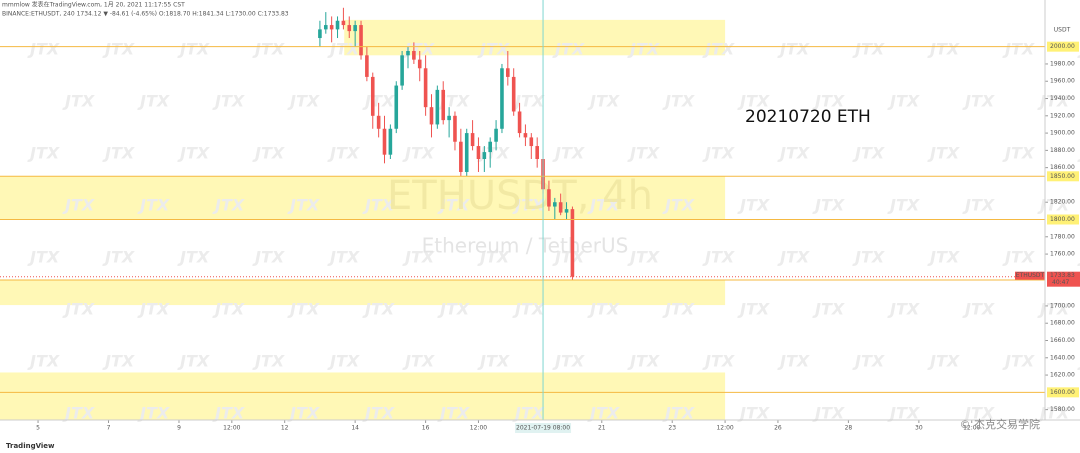  What do you see at coordinates (1062, 46) in the screenshot?
I see `level-label: 2000.00` at bounding box center [1062, 46].